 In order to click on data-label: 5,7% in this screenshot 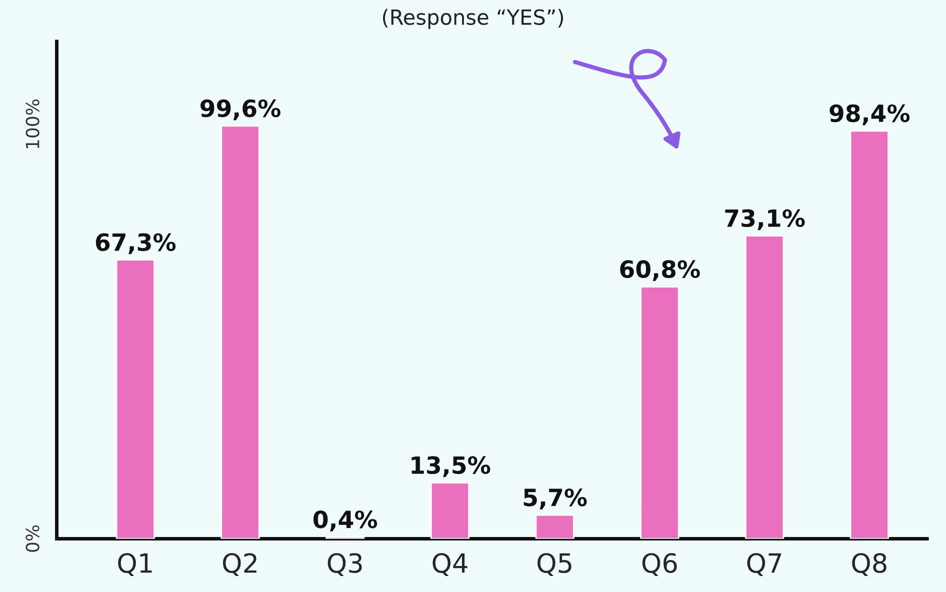, I will do `click(555, 499)`.